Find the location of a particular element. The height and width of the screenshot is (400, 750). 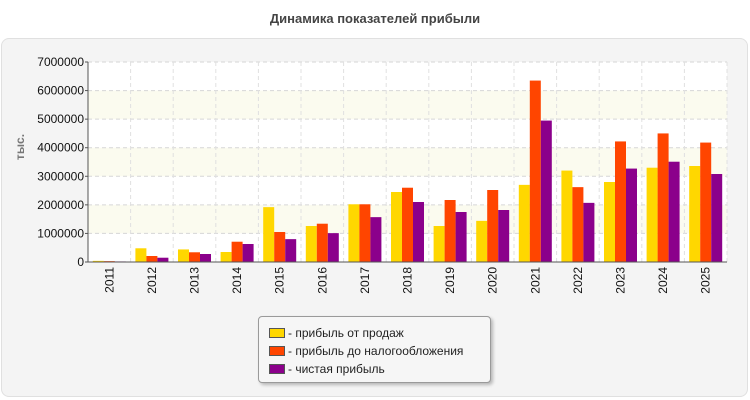

x-tick-label: 2024 is located at coordinates (663, 280).